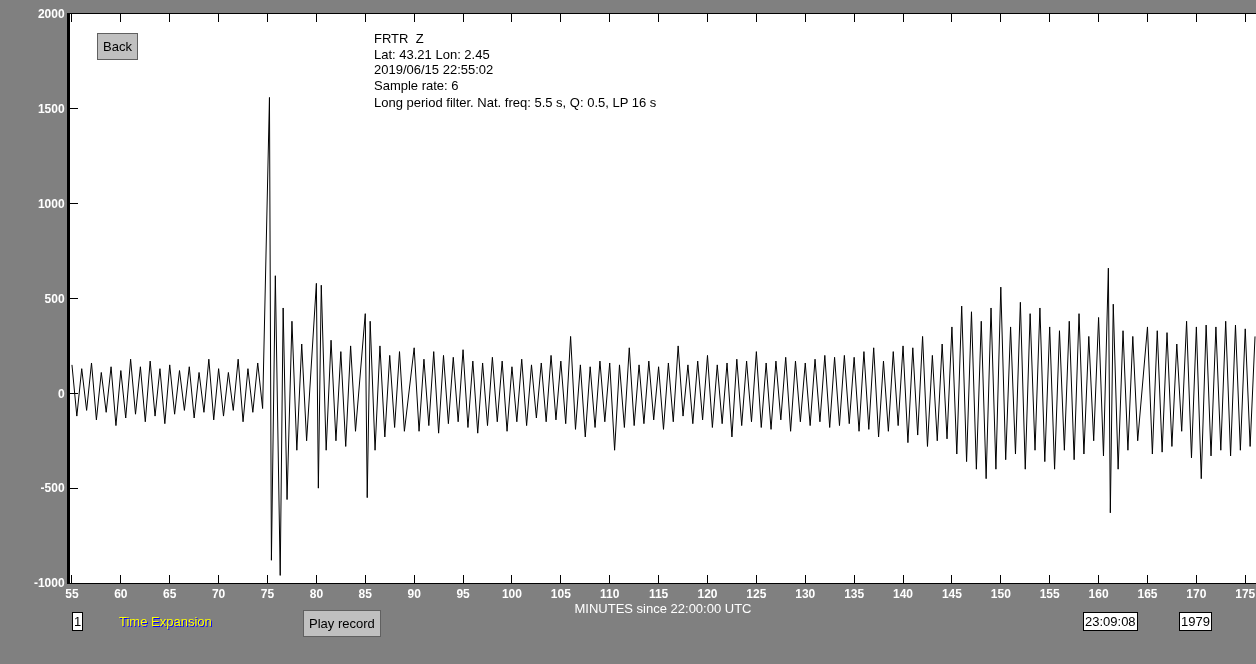 This screenshot has width=1256, height=664. What do you see at coordinates (267, 594) in the screenshot?
I see `x-tick-label: 75` at bounding box center [267, 594].